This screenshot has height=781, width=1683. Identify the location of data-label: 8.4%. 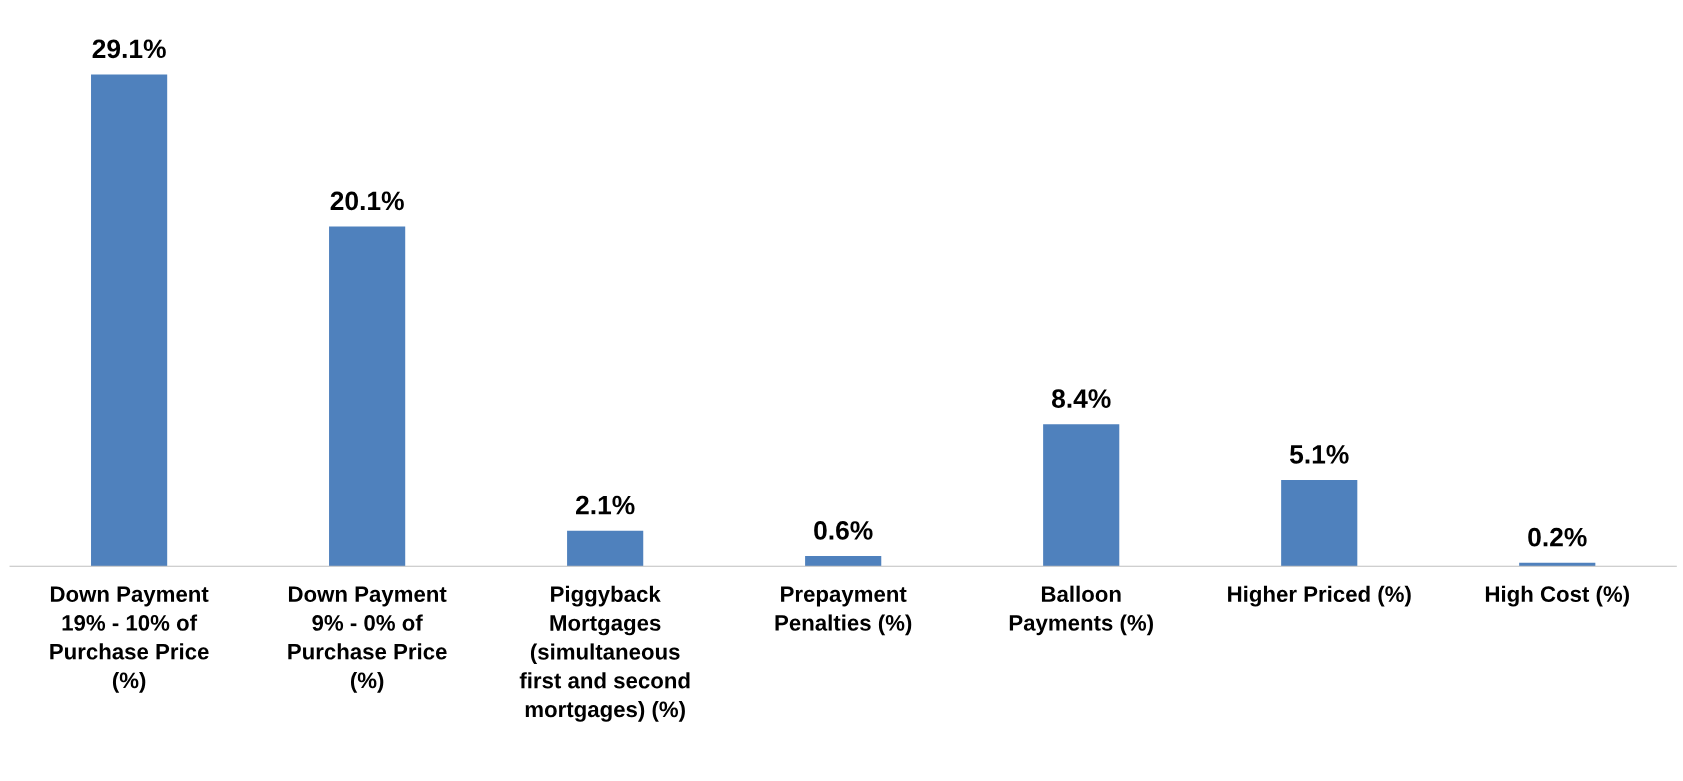
(1081, 398).